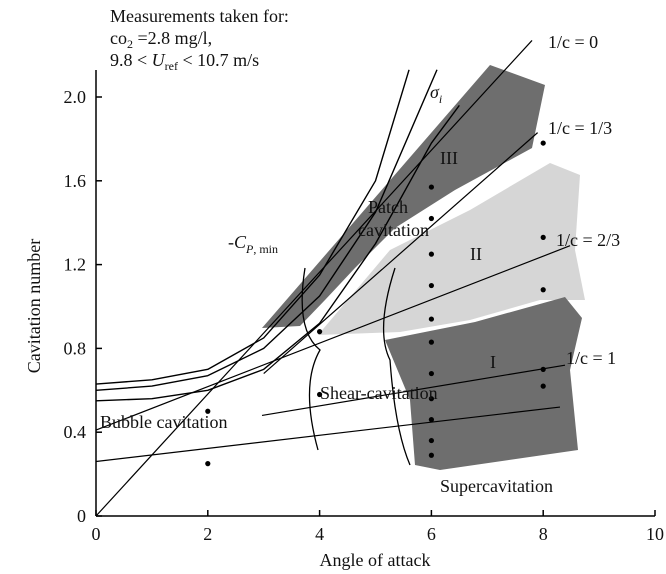 This screenshot has width=666, height=574. I want to click on note-part: co, so click(118, 38).